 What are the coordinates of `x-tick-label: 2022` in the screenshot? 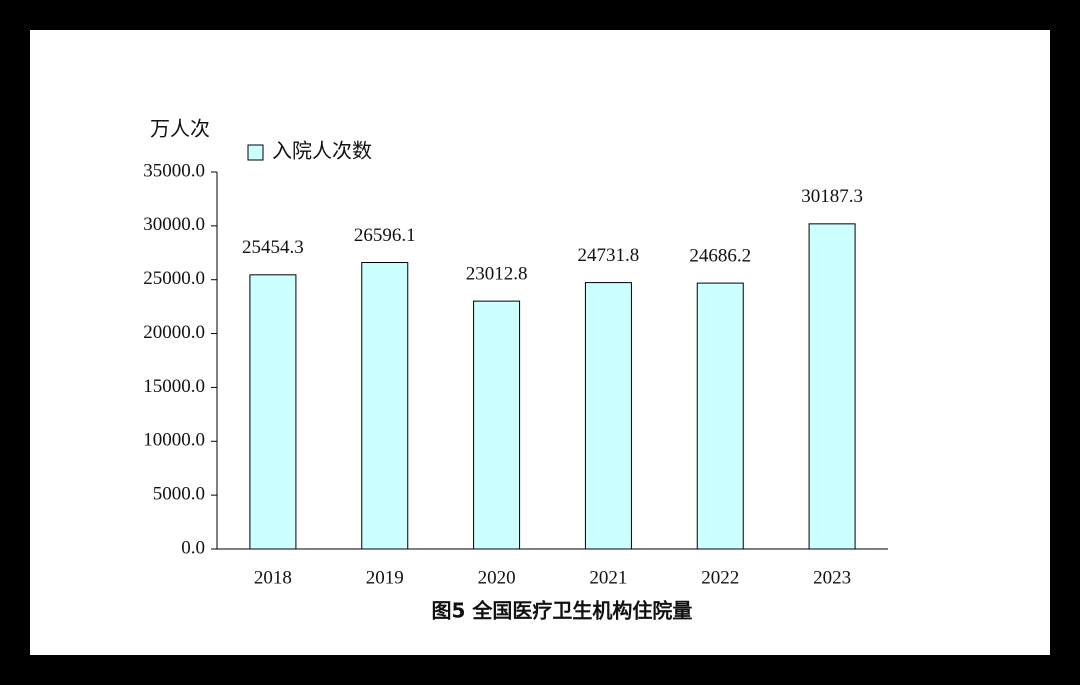 It's located at (720, 577).